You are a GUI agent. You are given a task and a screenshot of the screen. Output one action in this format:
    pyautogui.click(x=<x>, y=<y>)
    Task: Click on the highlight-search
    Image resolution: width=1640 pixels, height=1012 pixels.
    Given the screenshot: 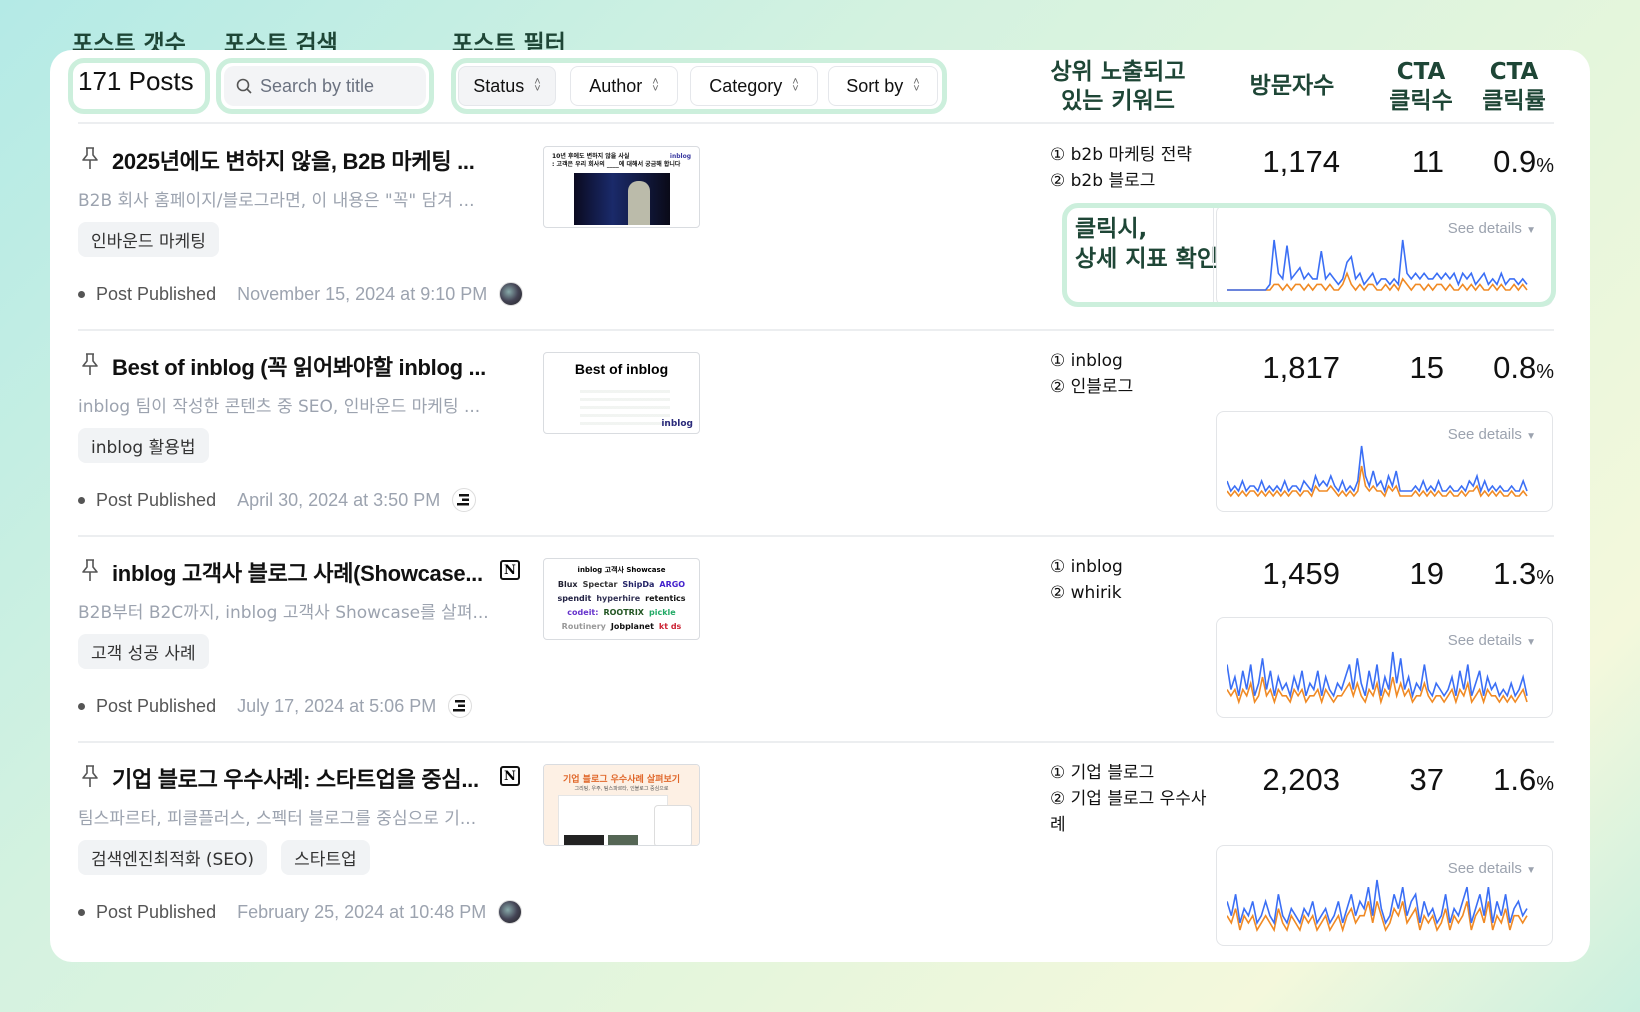 What is the action you would take?
    pyautogui.click(x=325, y=86)
    